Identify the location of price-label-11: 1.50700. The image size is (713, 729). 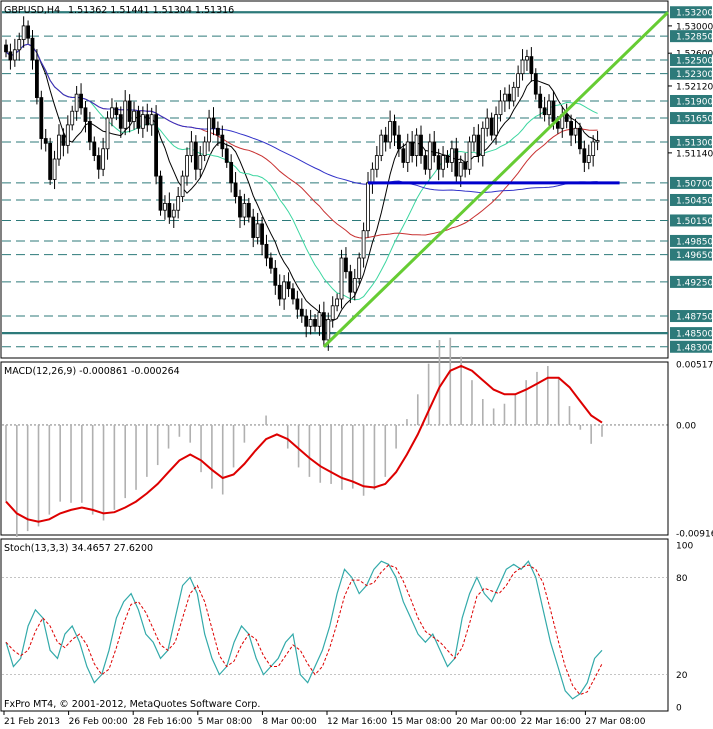
(694, 184).